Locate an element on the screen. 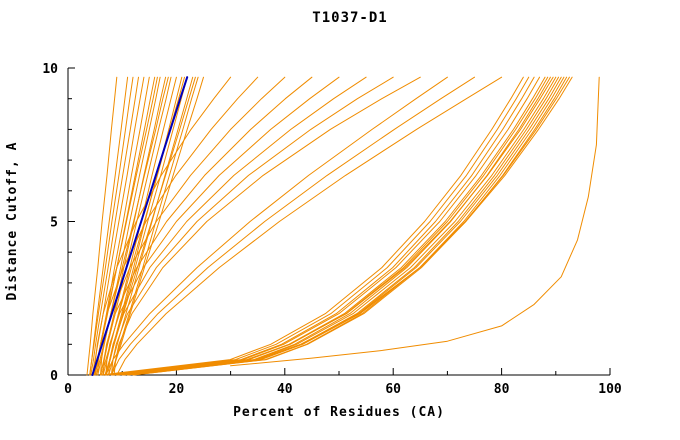 The image size is (680, 440). y-tick-label: 10 is located at coordinates (50, 69).